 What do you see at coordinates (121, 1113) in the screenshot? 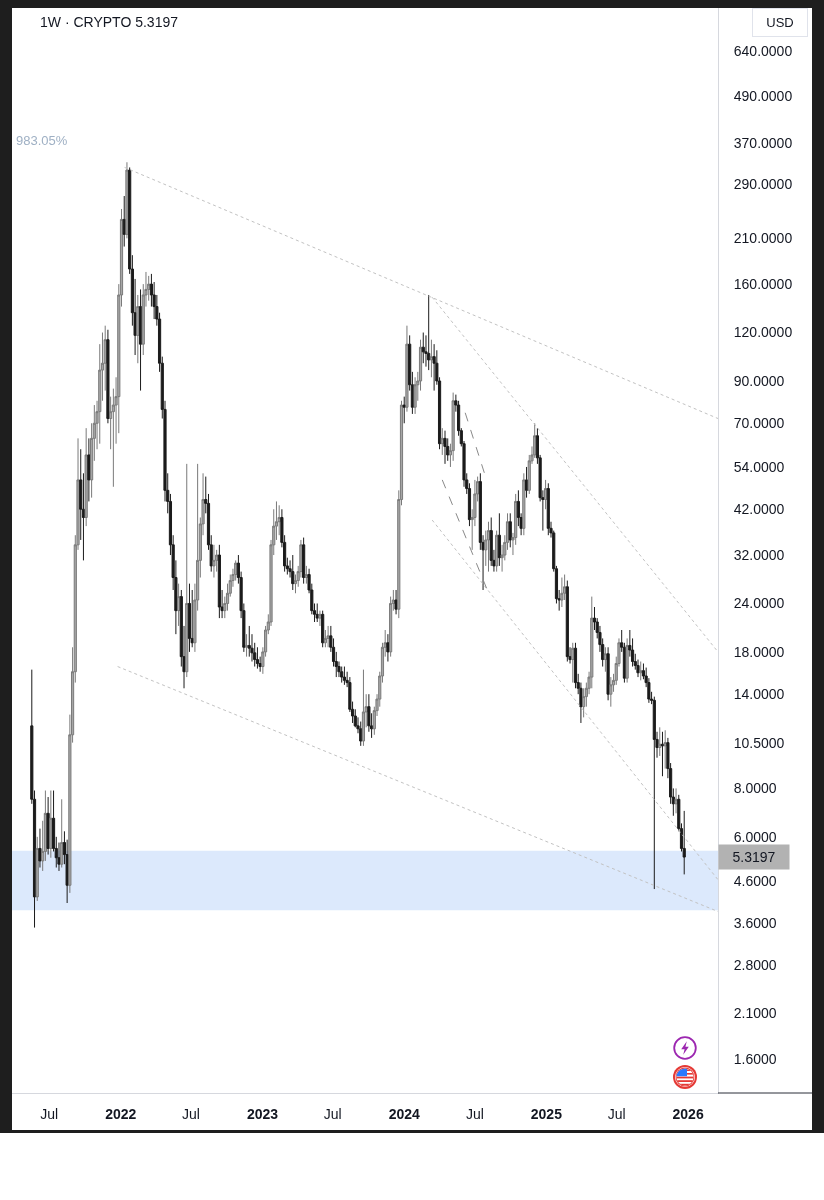
I see `x-tick-label: 2022` at bounding box center [121, 1113].